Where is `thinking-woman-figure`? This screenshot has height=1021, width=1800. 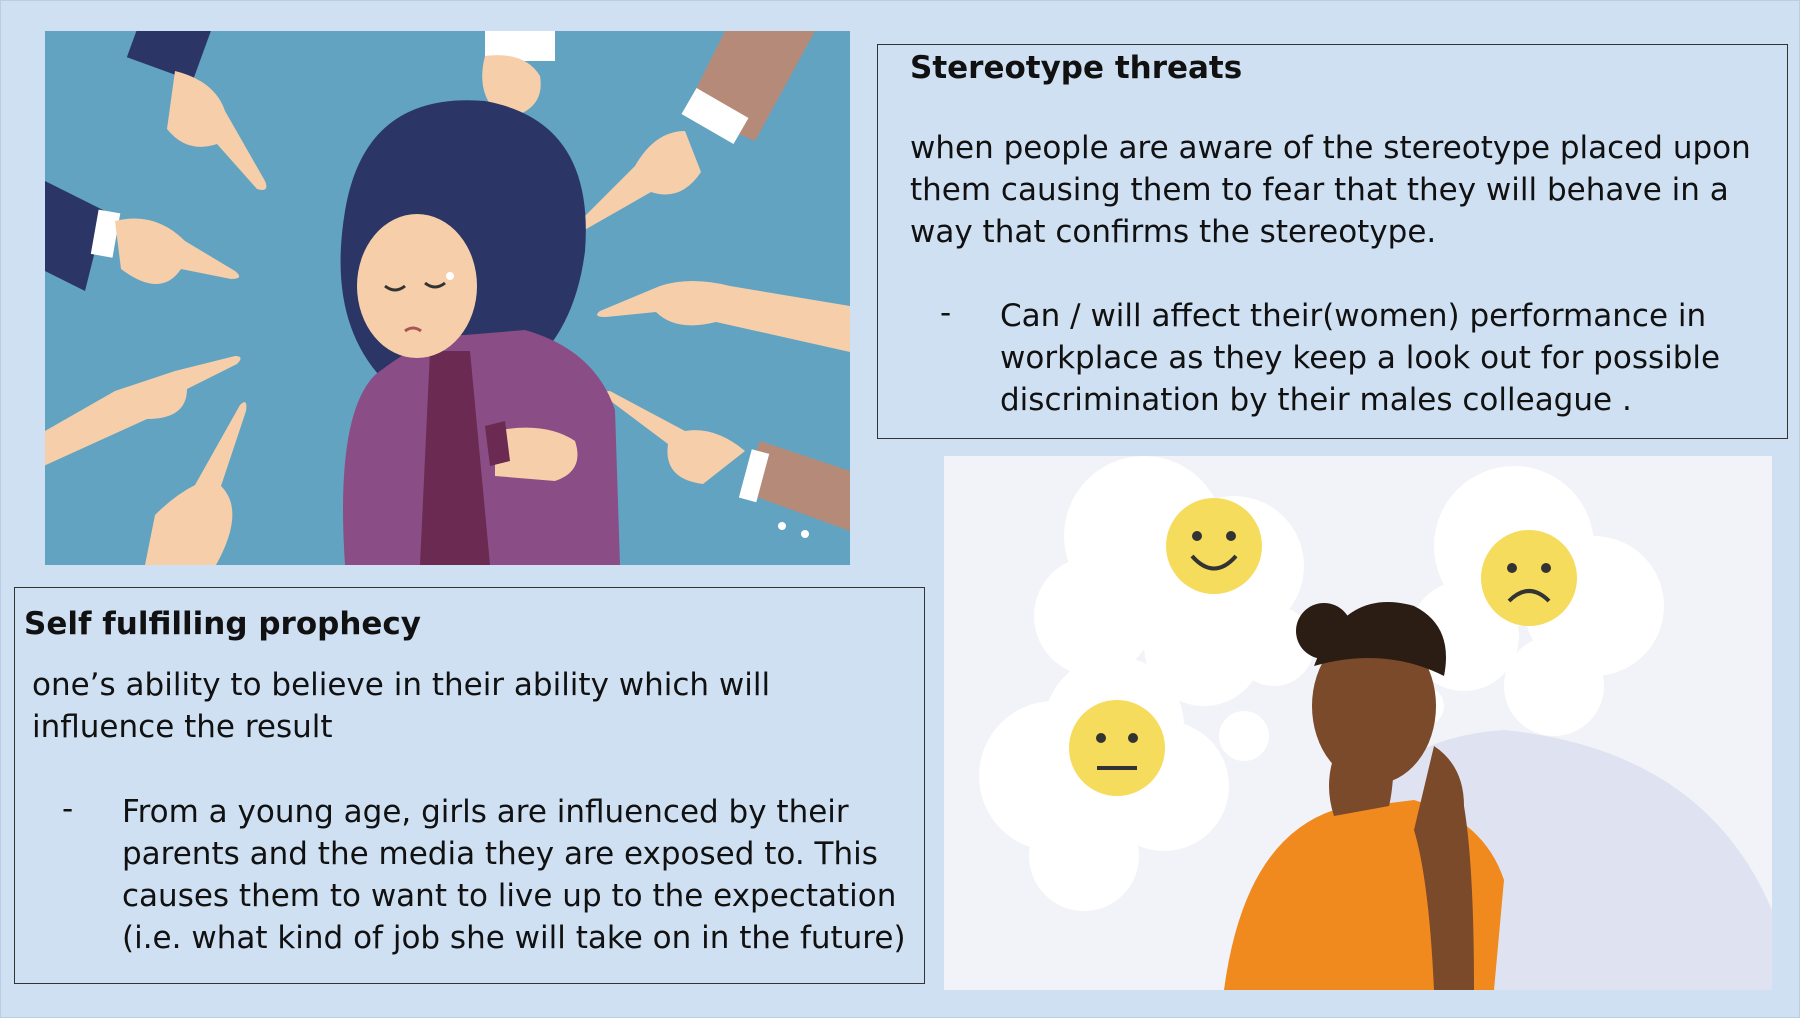
thinking-woman-figure is located at coordinates (1364, 796).